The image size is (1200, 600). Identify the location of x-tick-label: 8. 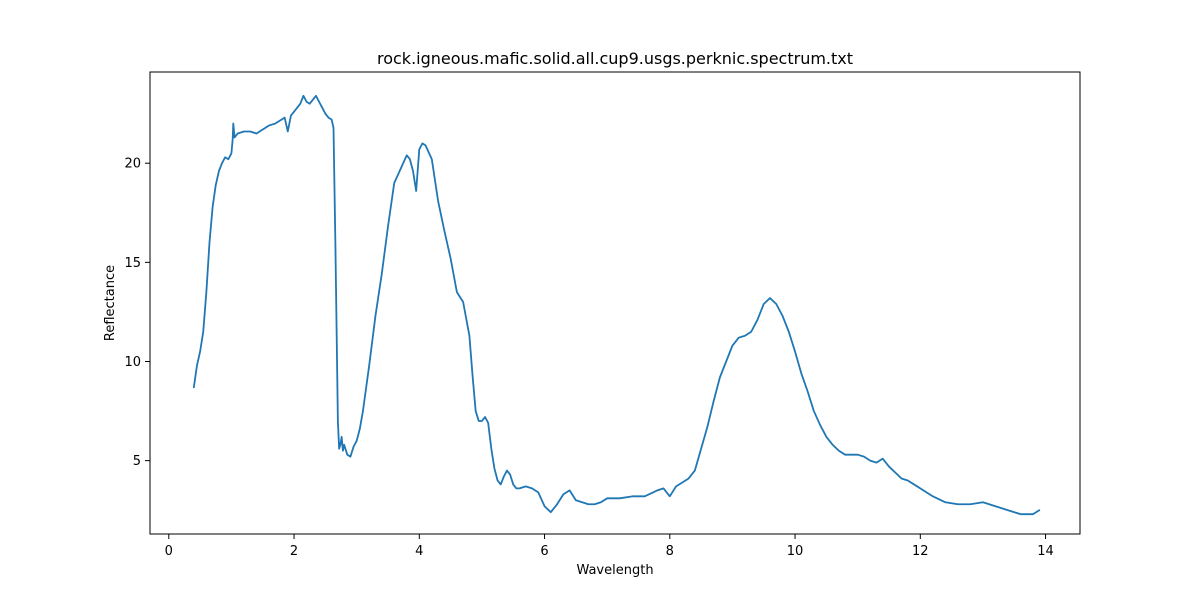
(670, 551).